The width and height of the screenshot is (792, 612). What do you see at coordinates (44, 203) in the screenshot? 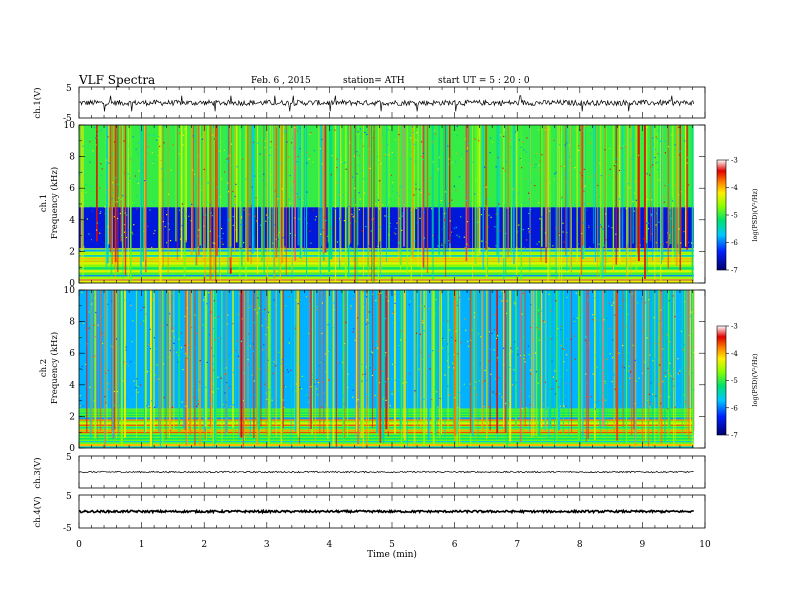
I see `ch1-channel-label: ch.1` at bounding box center [44, 203].